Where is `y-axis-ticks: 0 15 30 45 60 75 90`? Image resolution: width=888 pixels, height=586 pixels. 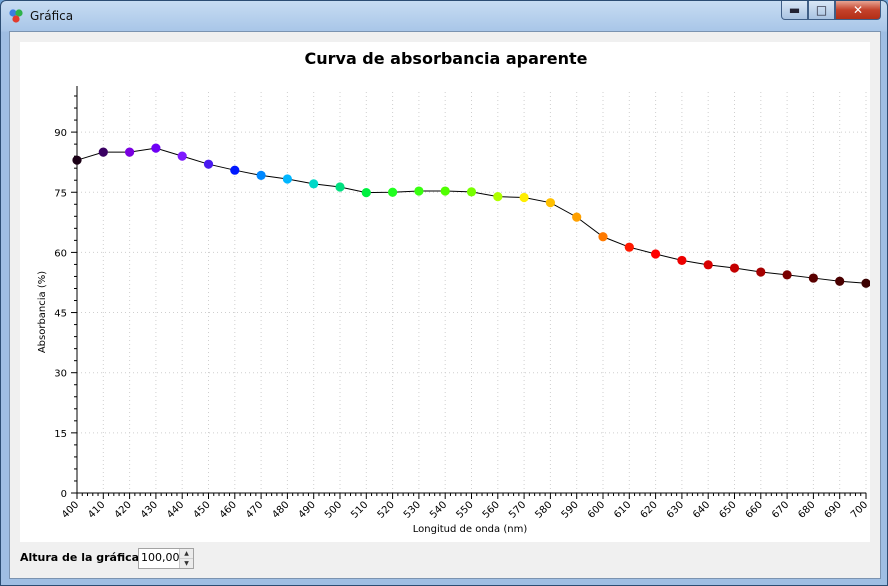 y-axis-ticks: 0 15 30 45 60 75 90 is located at coordinates (60, 314).